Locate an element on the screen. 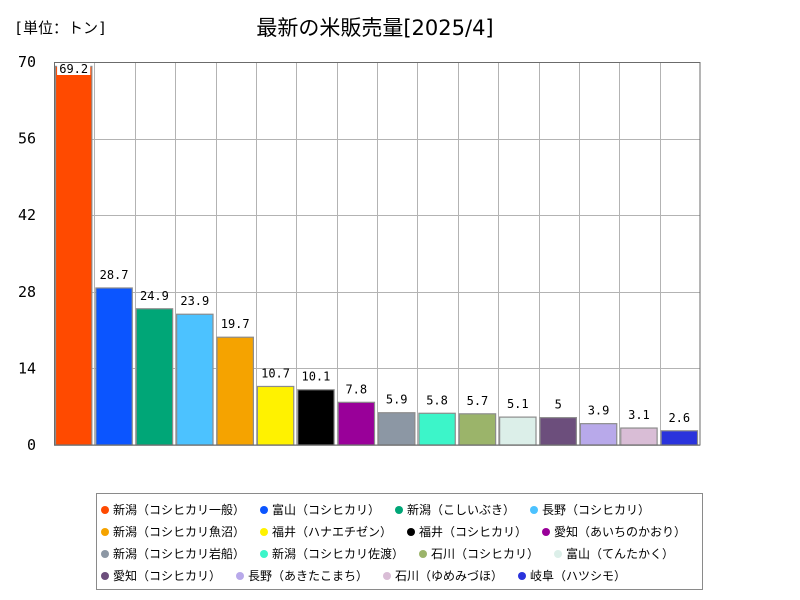  legend-item: 石川（ゆめみづほ） is located at coordinates (443, 576).